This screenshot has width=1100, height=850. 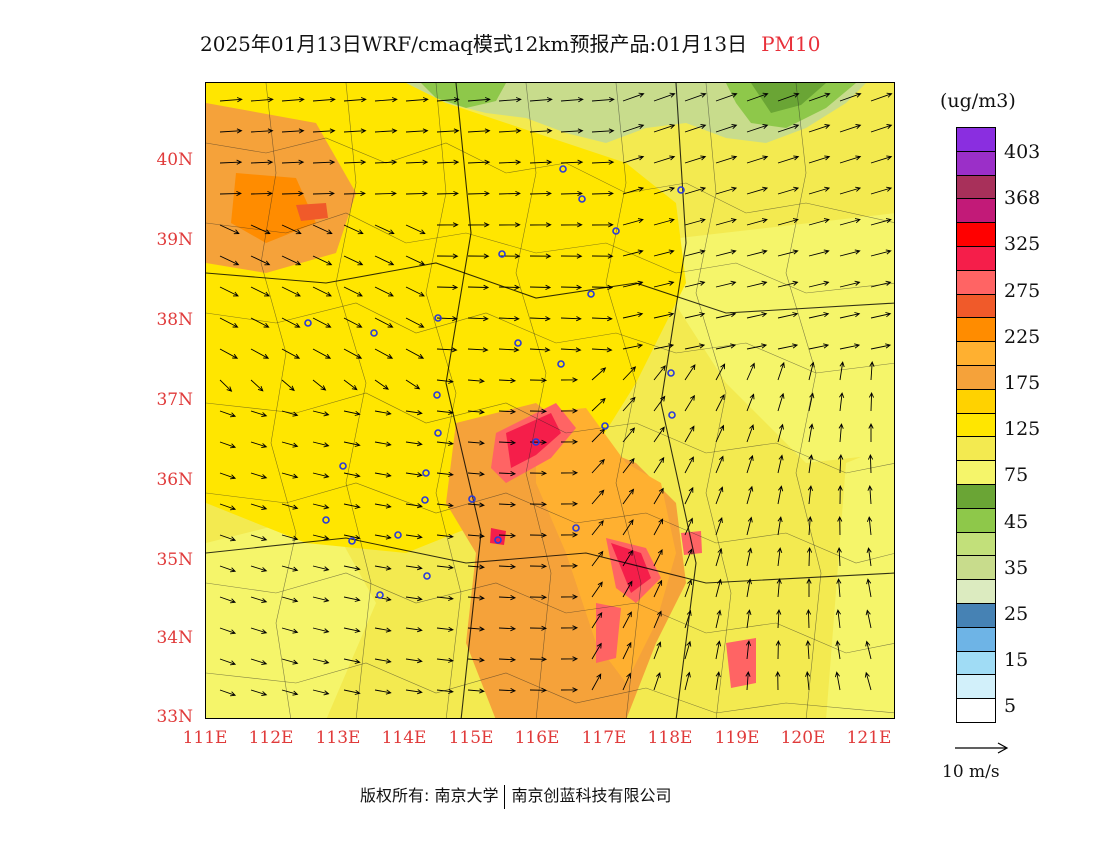 What do you see at coordinates (174, 480) in the screenshot?
I see `latitude-label: 36N` at bounding box center [174, 480].